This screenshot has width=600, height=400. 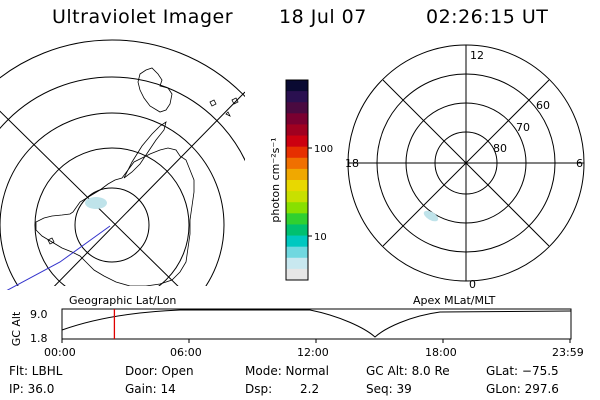 What do you see at coordinates (579, 163) in the screenshot?
I see `mlt-label-6: 6` at bounding box center [579, 163].